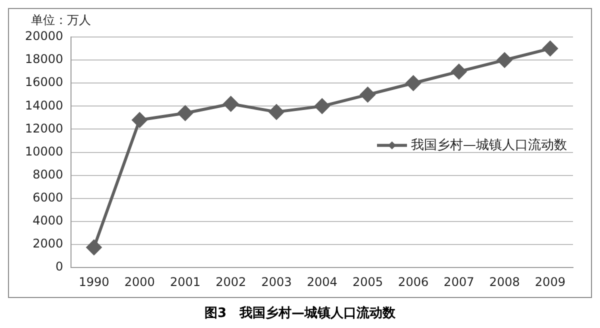  Describe the element at coordinates (231, 281) in the screenshot. I see `x-tick-label: 2002` at that location.